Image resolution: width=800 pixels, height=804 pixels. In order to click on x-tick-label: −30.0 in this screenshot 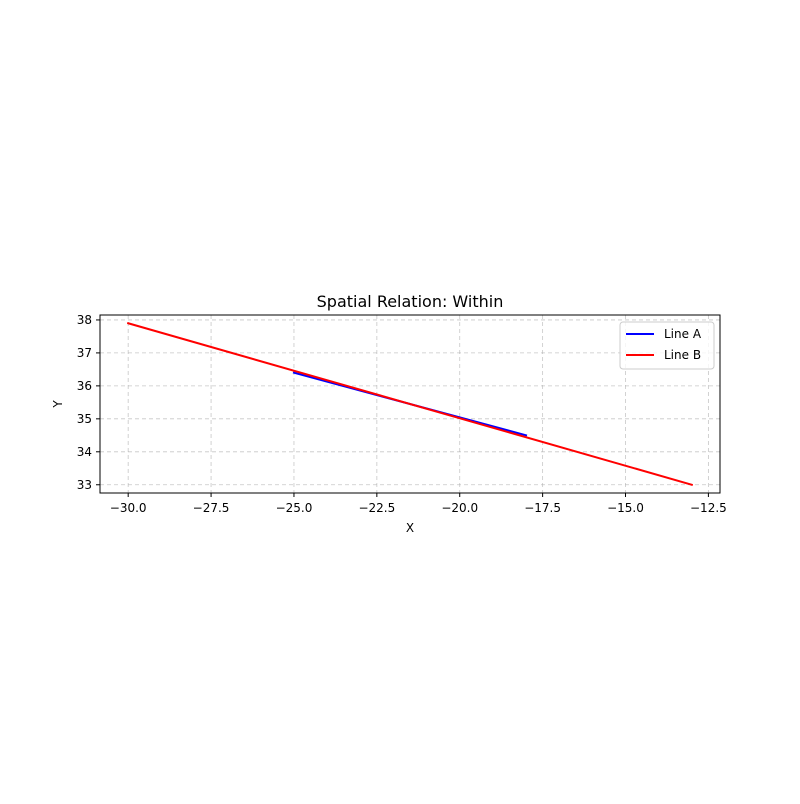, I will do `click(128, 508)`.